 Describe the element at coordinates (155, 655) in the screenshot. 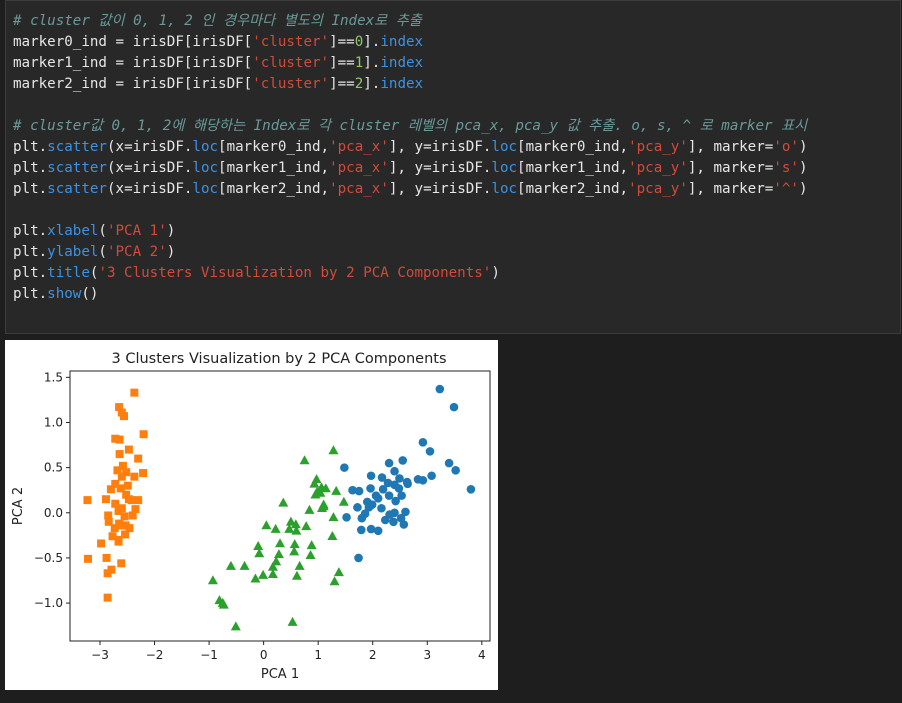

I see `x-tick-label: −2` at that location.